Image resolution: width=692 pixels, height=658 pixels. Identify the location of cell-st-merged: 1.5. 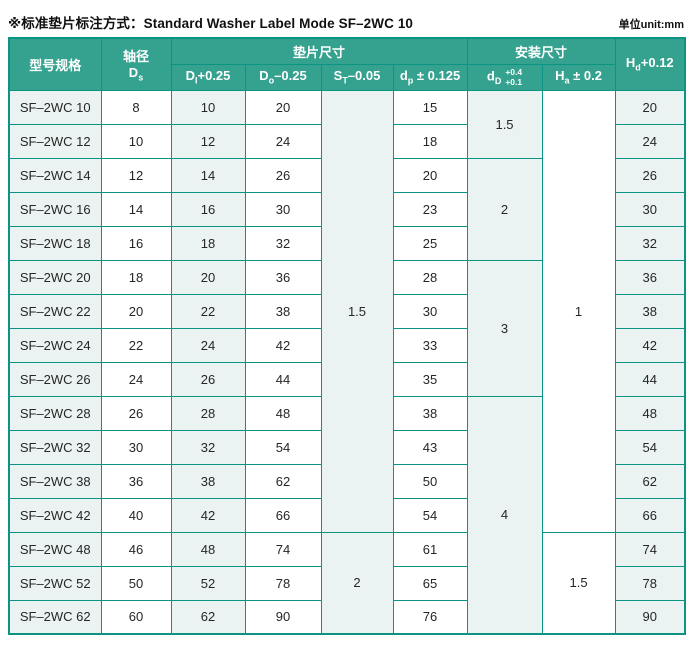
(357, 311).